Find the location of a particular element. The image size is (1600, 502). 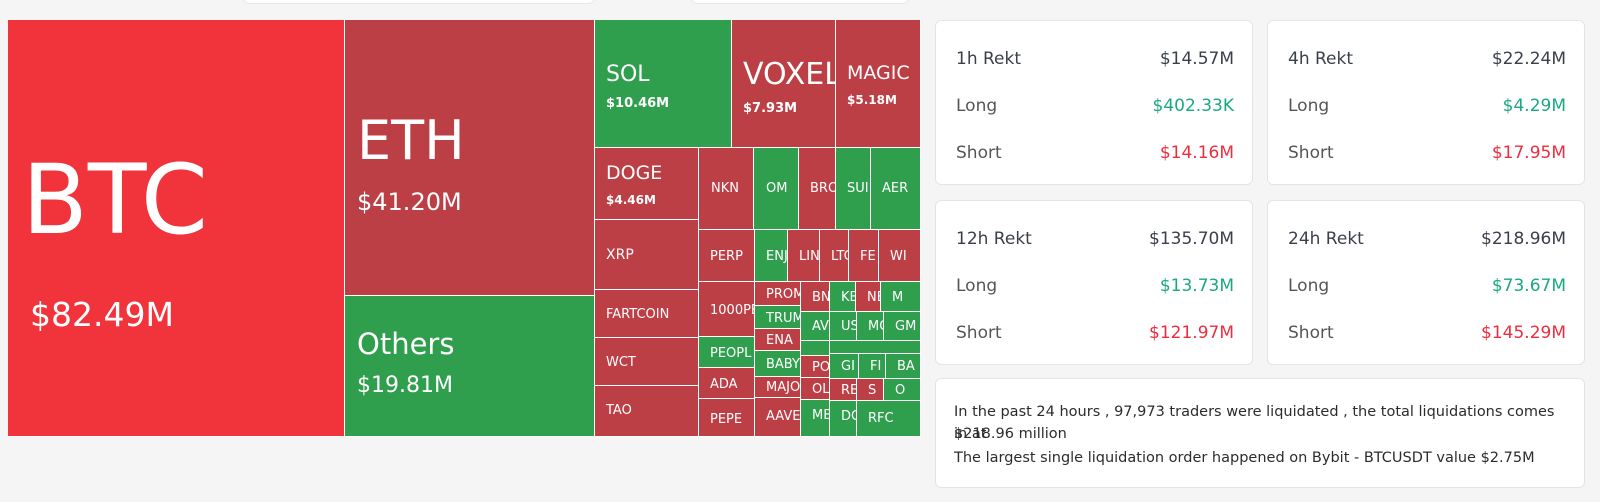

tile-symbol: TRUM is located at coordinates (783, 318).